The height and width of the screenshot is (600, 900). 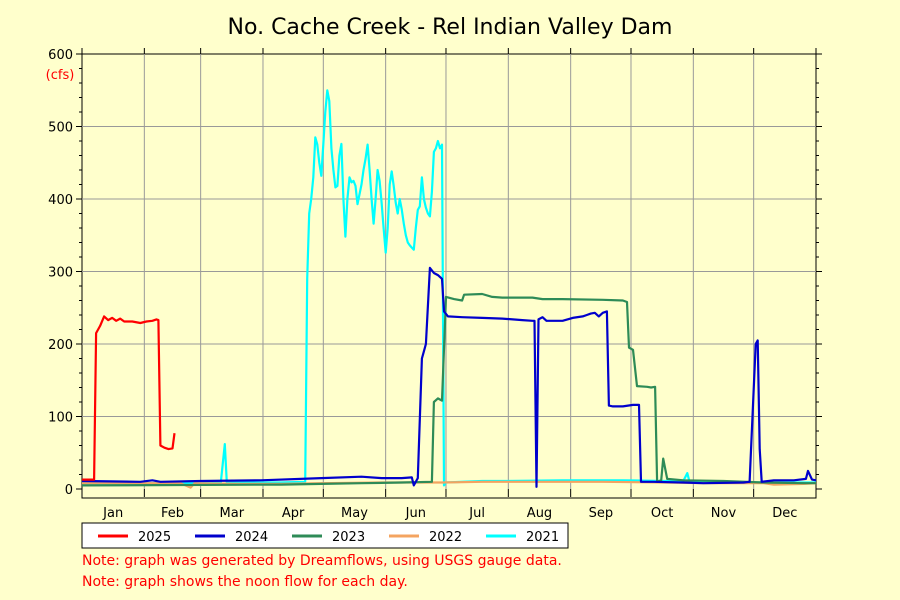 What do you see at coordinates (69, 490) in the screenshot?
I see `y-tick-label: 0` at bounding box center [69, 490].